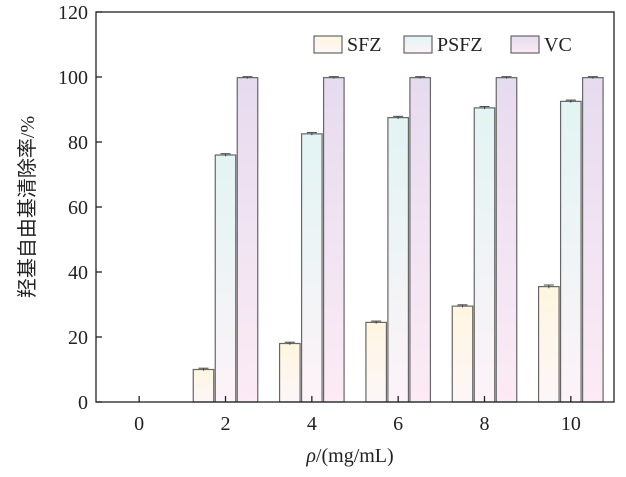  What do you see at coordinates (78, 338) in the screenshot?
I see `y-tick-label: 20` at bounding box center [78, 338].